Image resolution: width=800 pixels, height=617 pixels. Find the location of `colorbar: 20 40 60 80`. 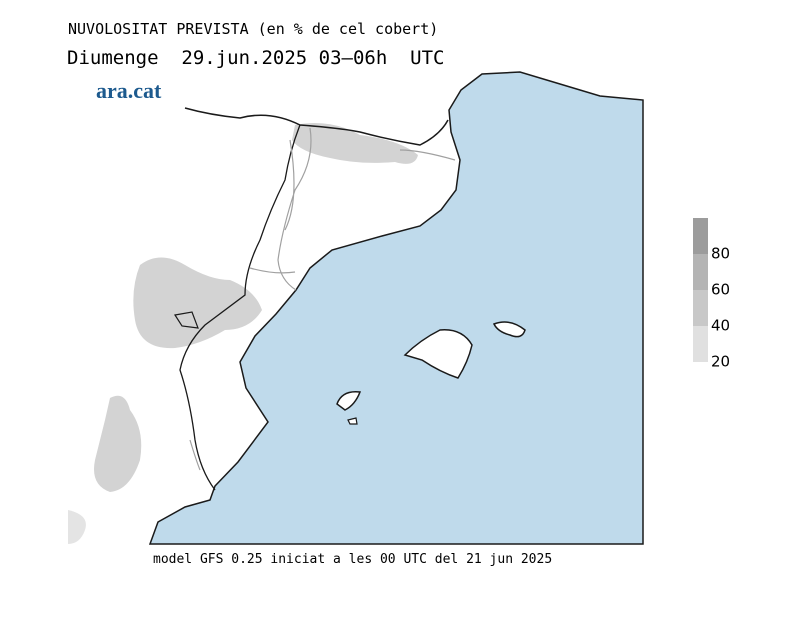

colorbar: 20 40 60 80 is located at coordinates (711, 294).